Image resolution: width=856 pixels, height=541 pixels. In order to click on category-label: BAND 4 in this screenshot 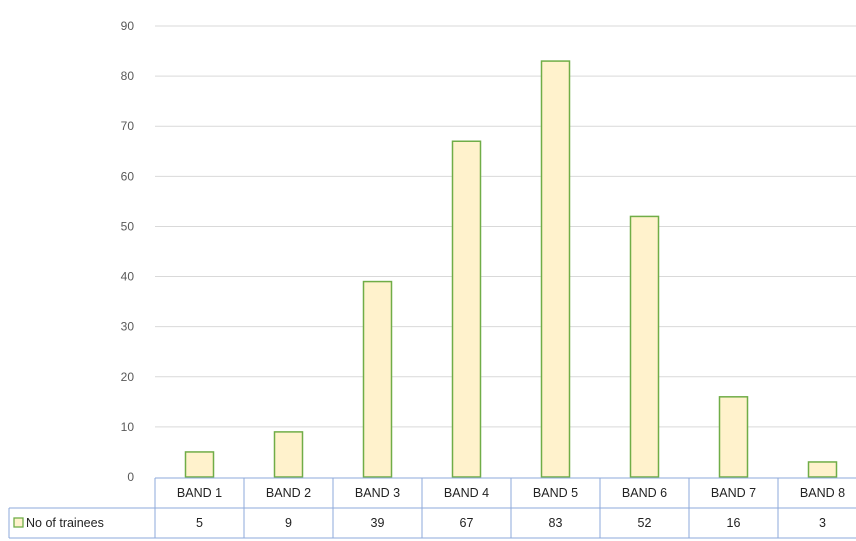, I will do `click(466, 493)`.